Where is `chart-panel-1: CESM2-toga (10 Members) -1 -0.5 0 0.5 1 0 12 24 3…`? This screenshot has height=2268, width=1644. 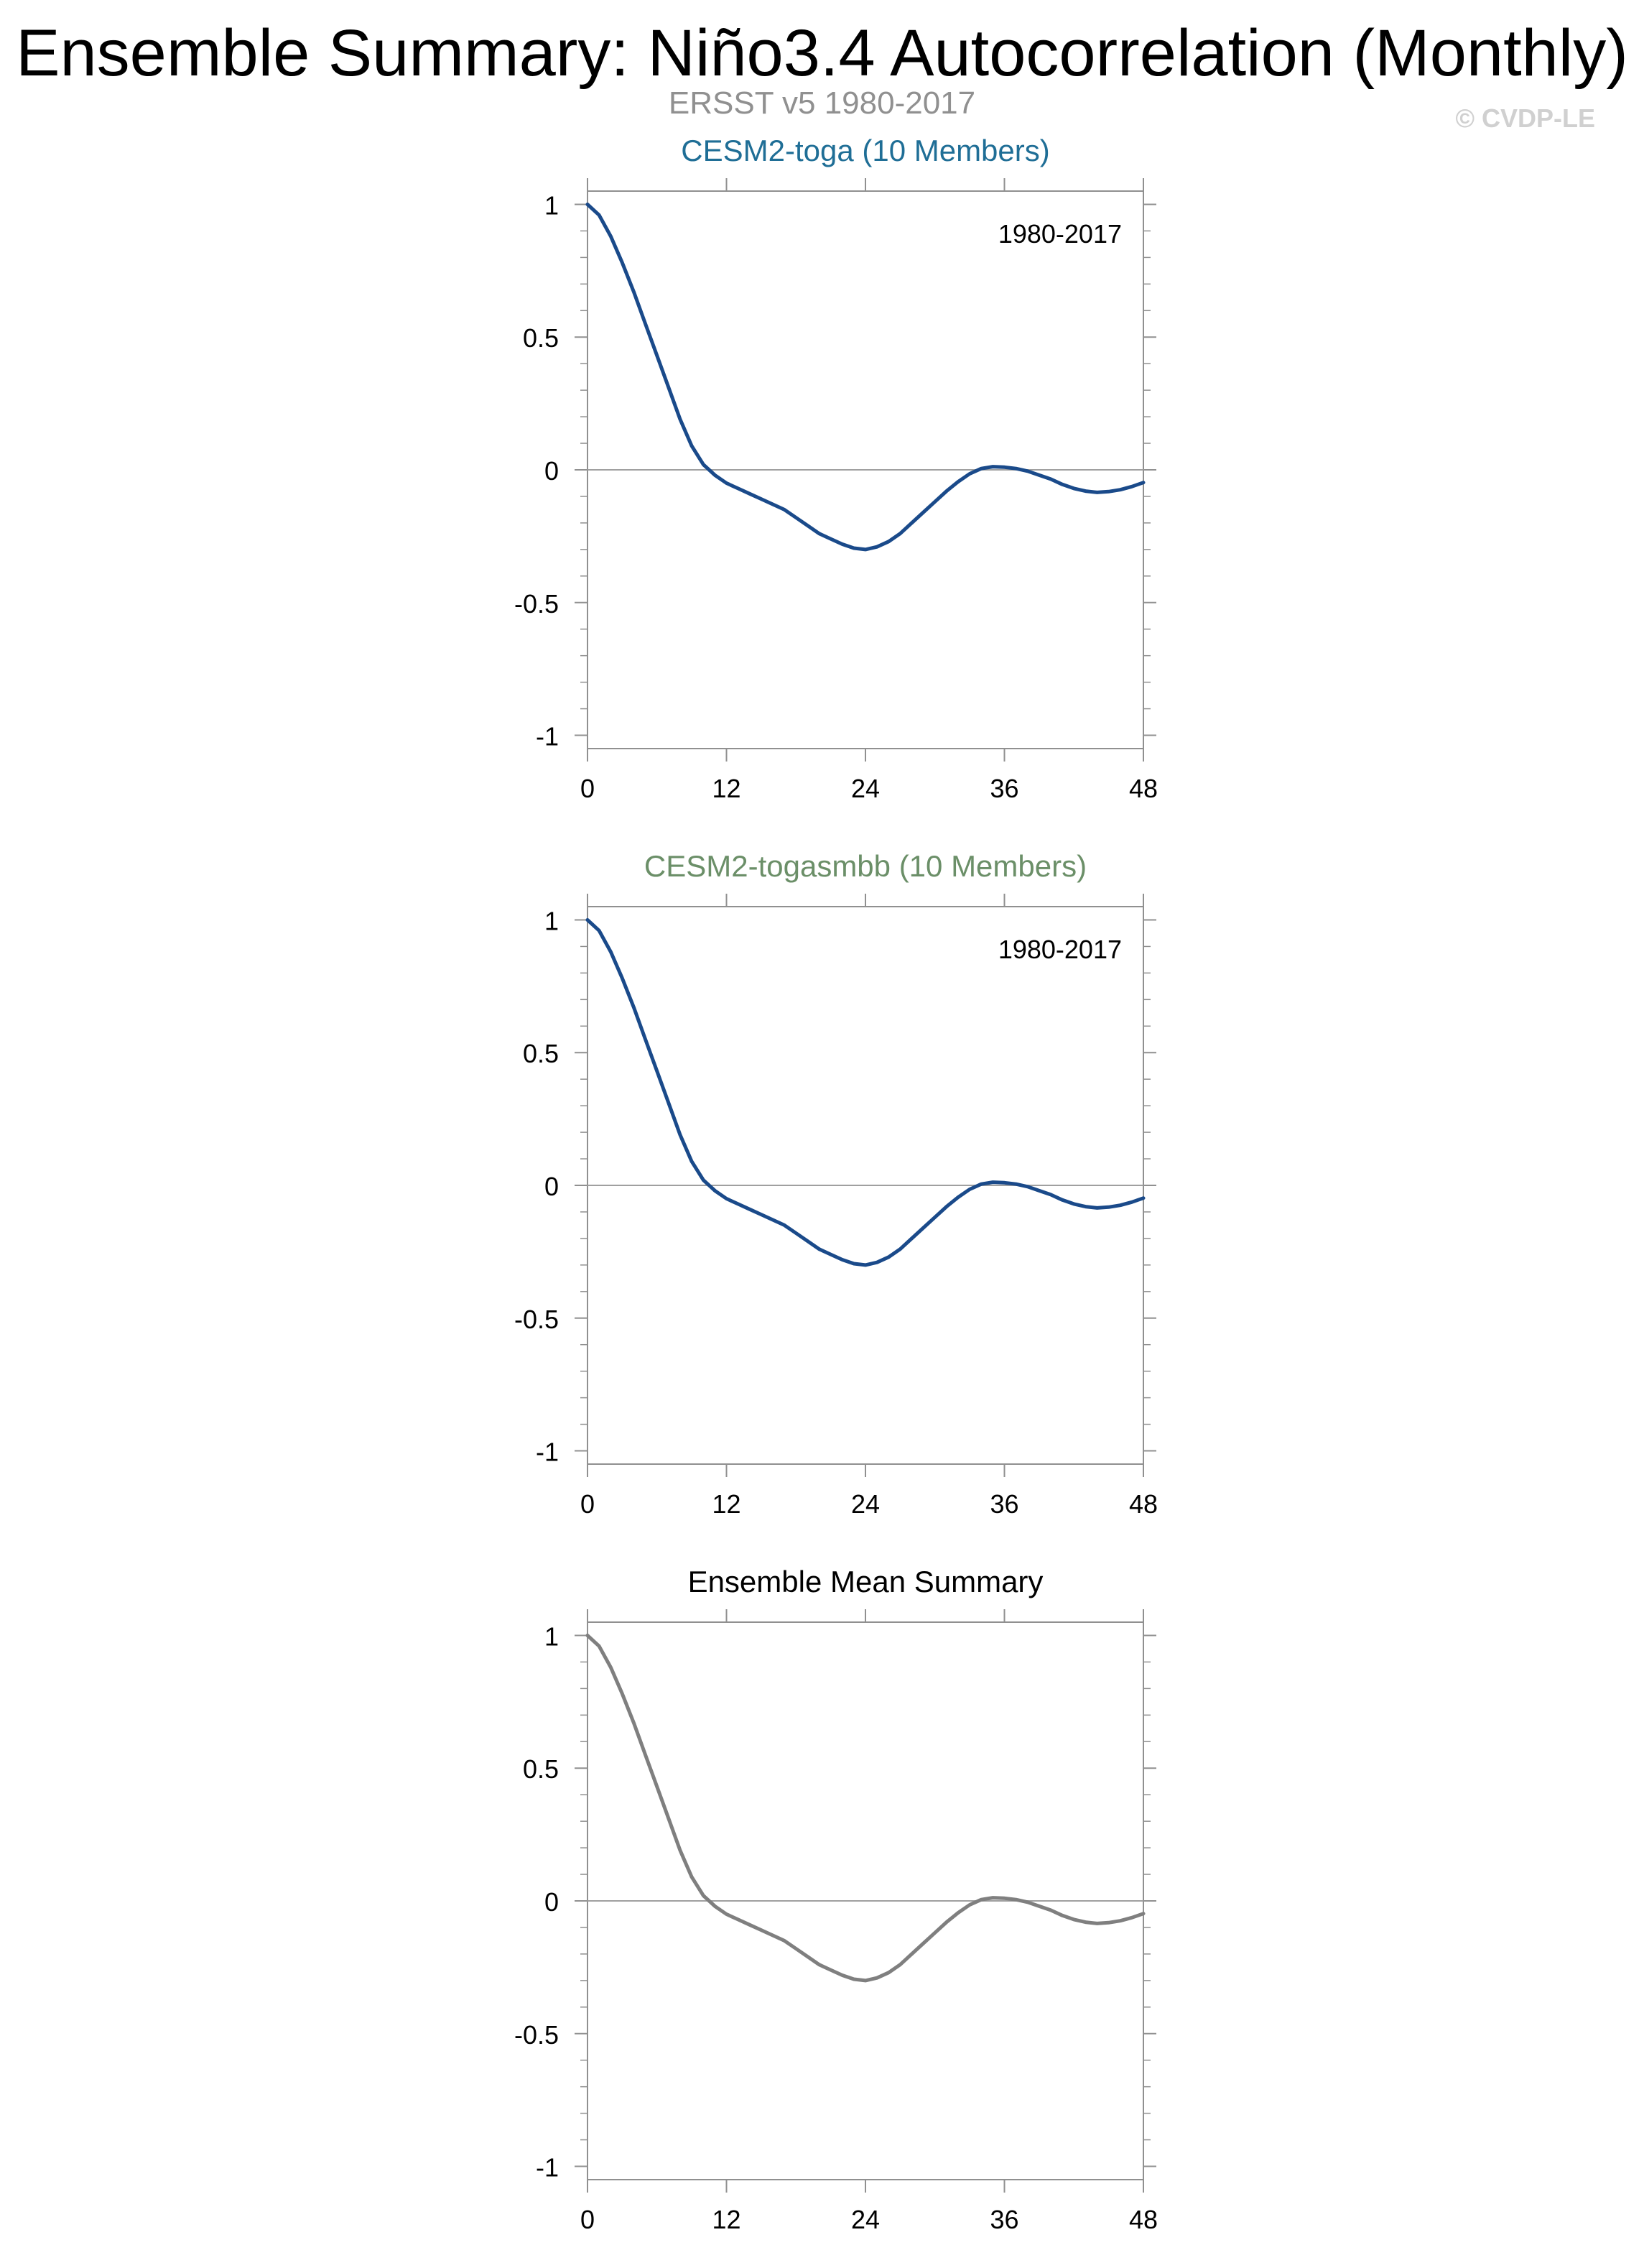
chart-panel-1: CESM2-toga (10 Members) -1 -0.5 0 0.5 1 0 12 24 3… is located at coordinates (836, 468).